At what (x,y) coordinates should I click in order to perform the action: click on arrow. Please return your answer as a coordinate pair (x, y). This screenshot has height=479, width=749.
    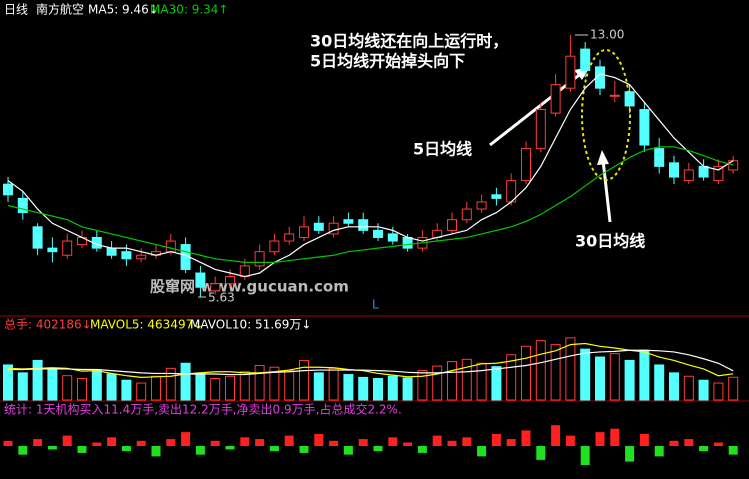
    Looking at the image, I should click on (606, 191).